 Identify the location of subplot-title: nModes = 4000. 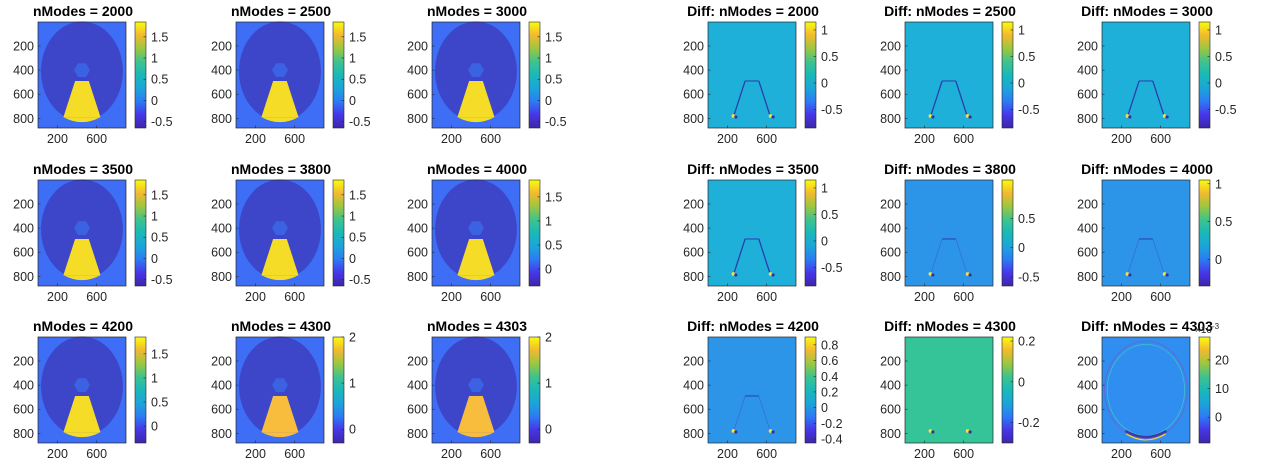
(477, 169).